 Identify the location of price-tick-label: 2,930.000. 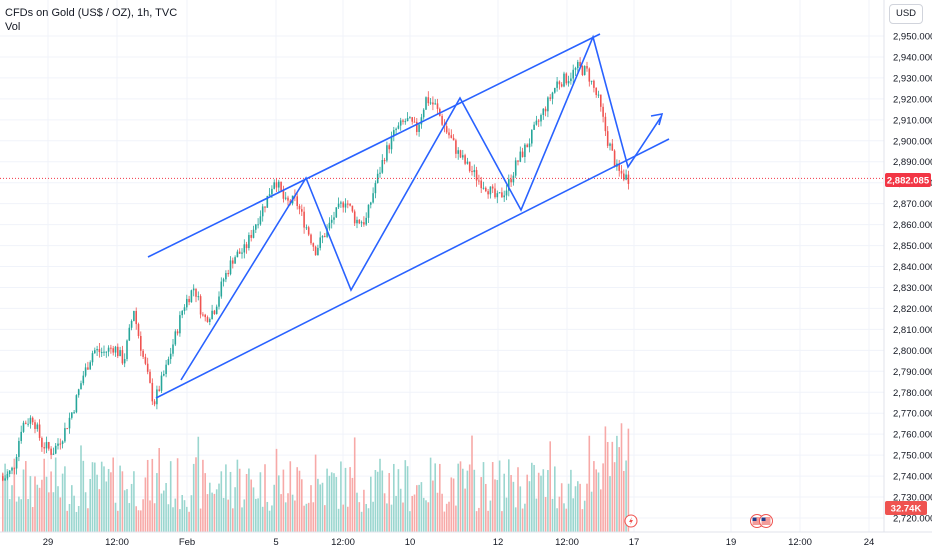
(912, 78).